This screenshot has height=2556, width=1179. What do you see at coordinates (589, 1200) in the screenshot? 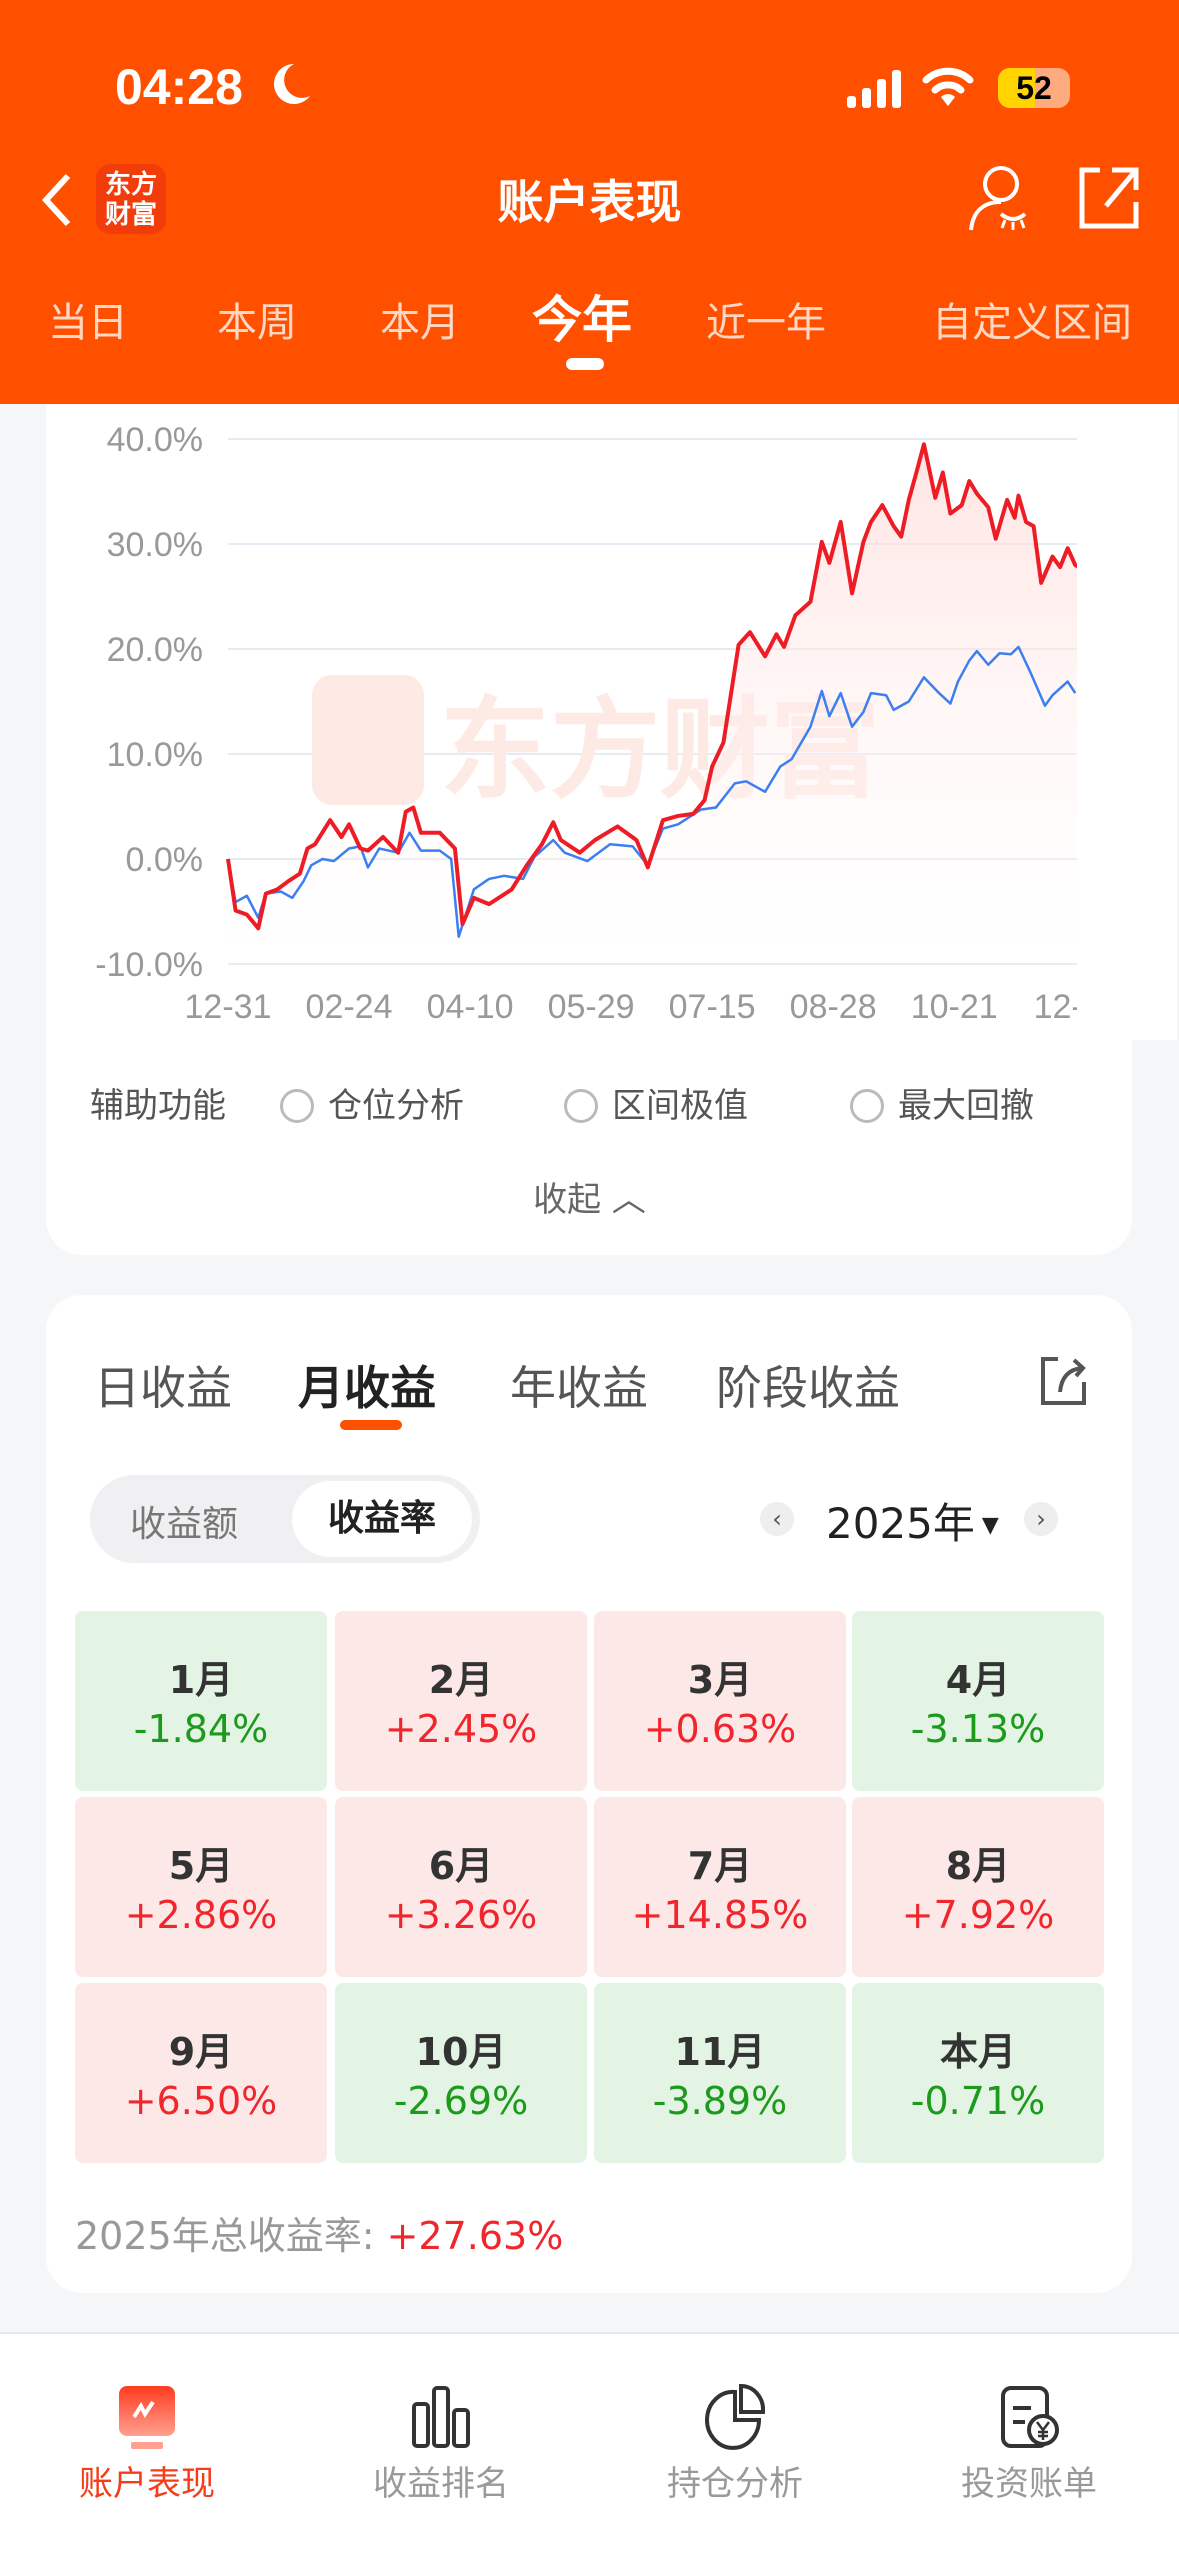
I see `collapse-button: 收起 ︿` at bounding box center [589, 1200].